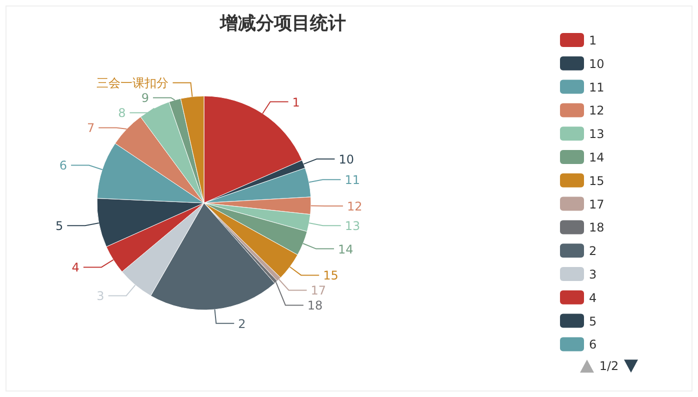  What do you see at coordinates (354, 207) in the screenshot?
I see `slice-label: 12` at bounding box center [354, 207].